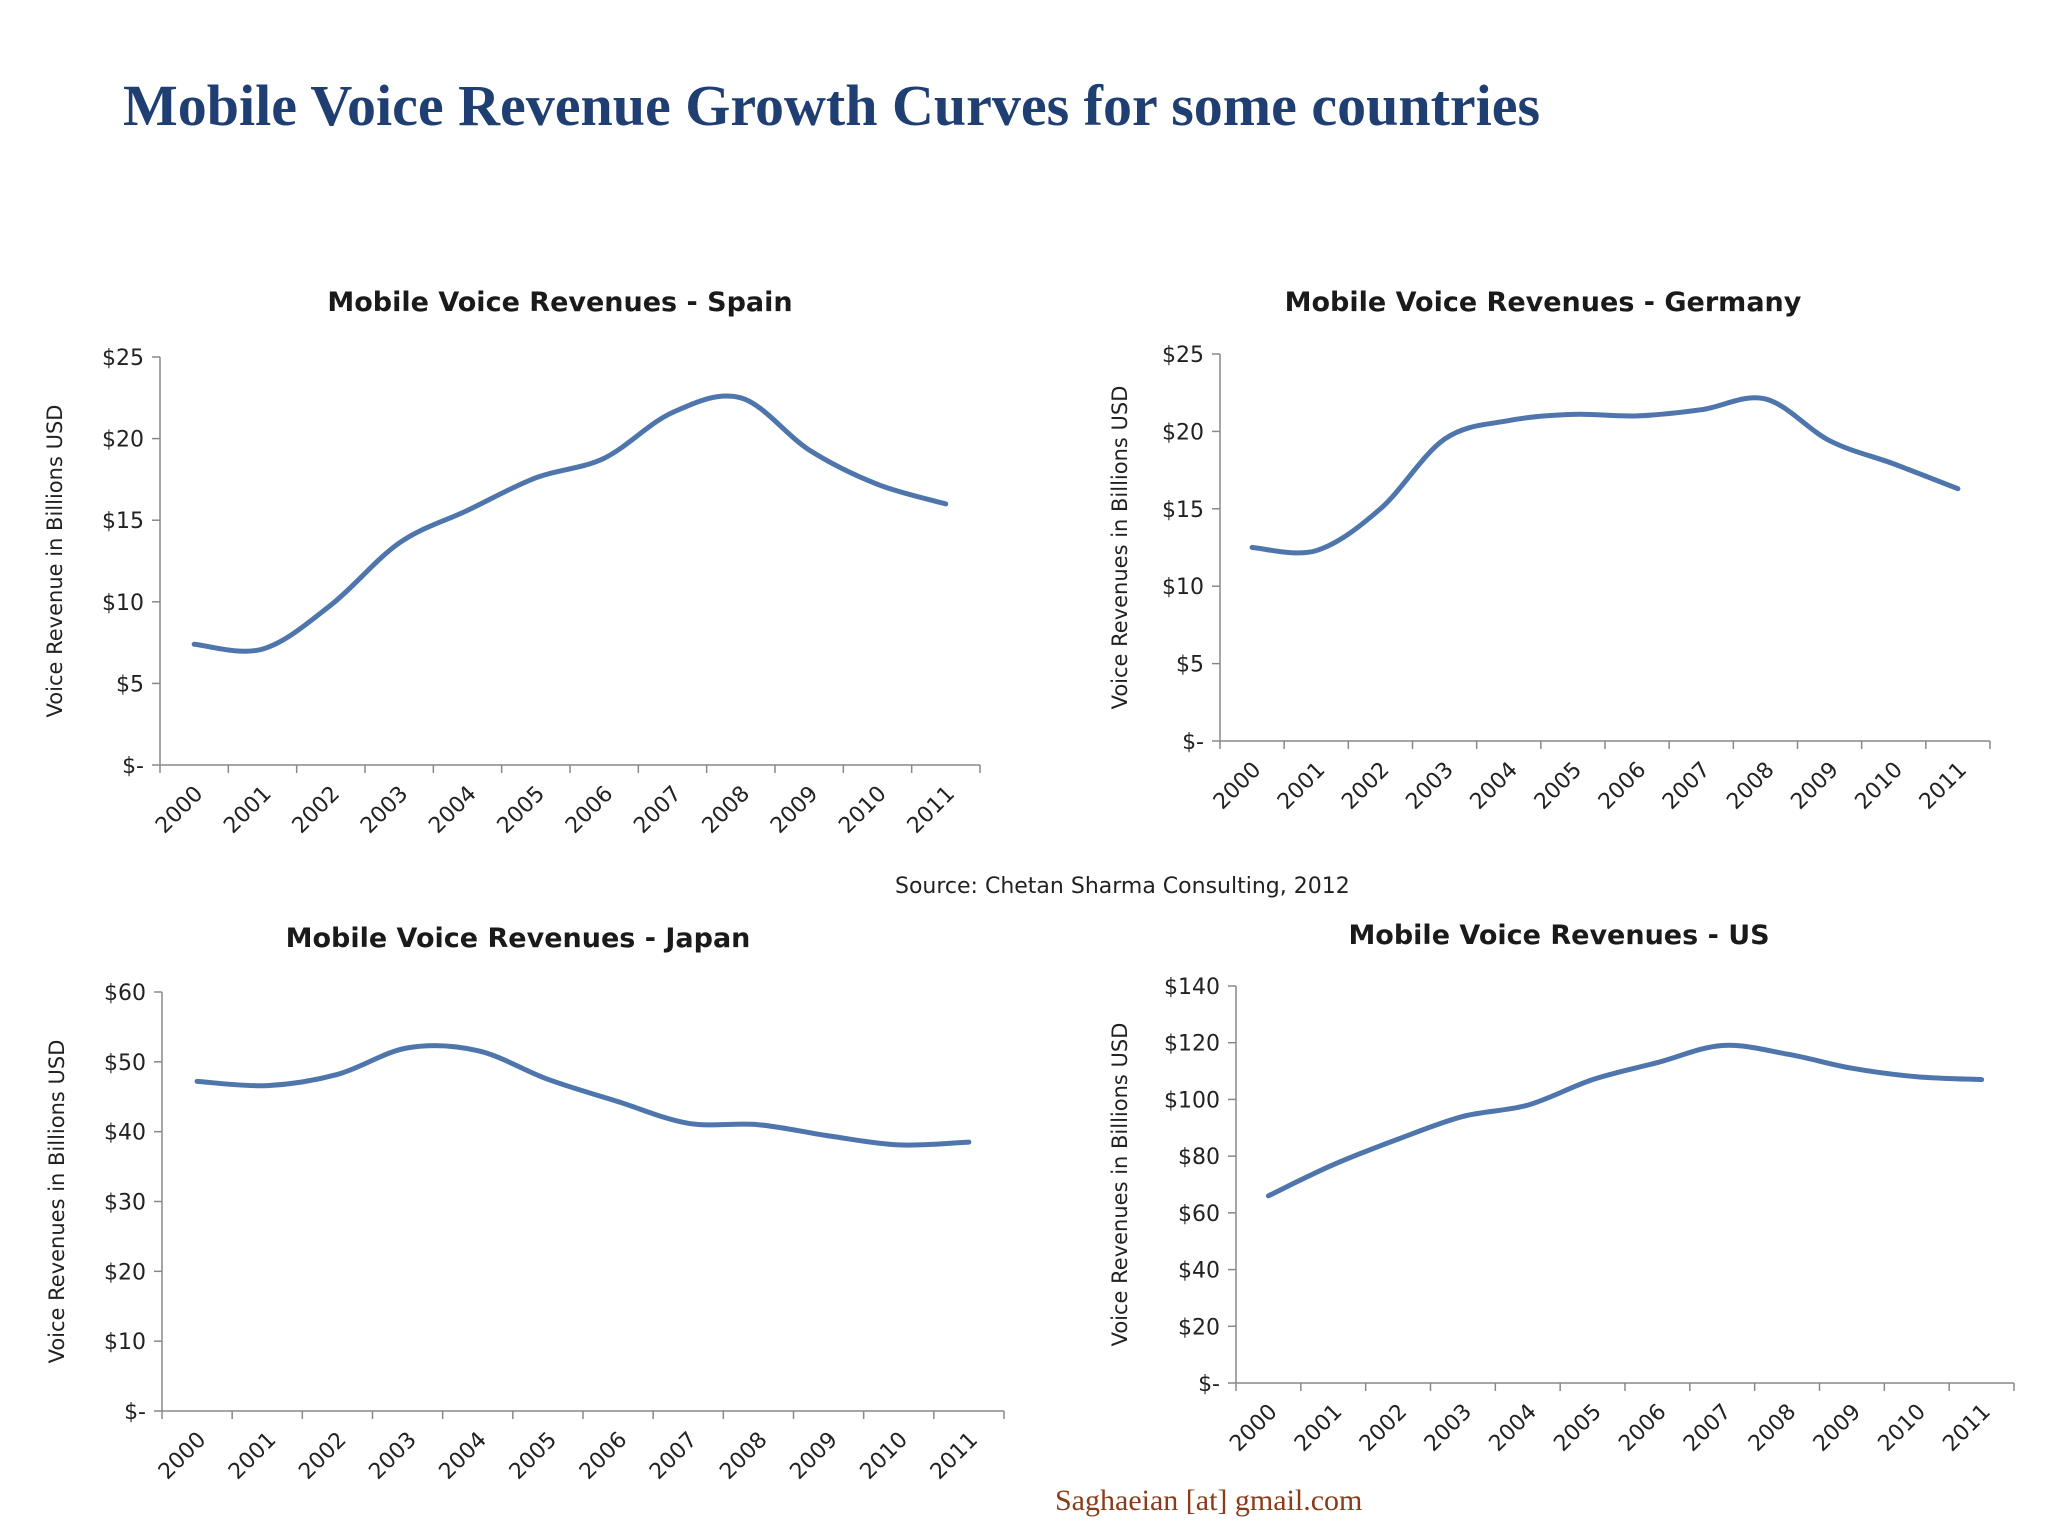 Image resolution: width=2048 pixels, height=1536 pixels. Describe the element at coordinates (1558, 935) in the screenshot. I see `chart-title: Mobile Voice Revenues - US` at that location.